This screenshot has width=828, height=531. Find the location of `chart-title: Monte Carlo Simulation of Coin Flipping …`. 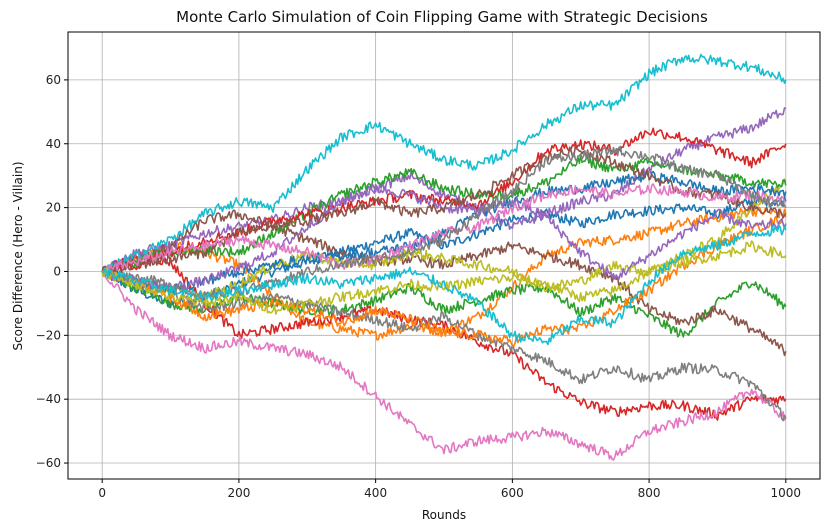

chart-title: Monte Carlo Simulation of Coin Flipping … is located at coordinates (442, 17).